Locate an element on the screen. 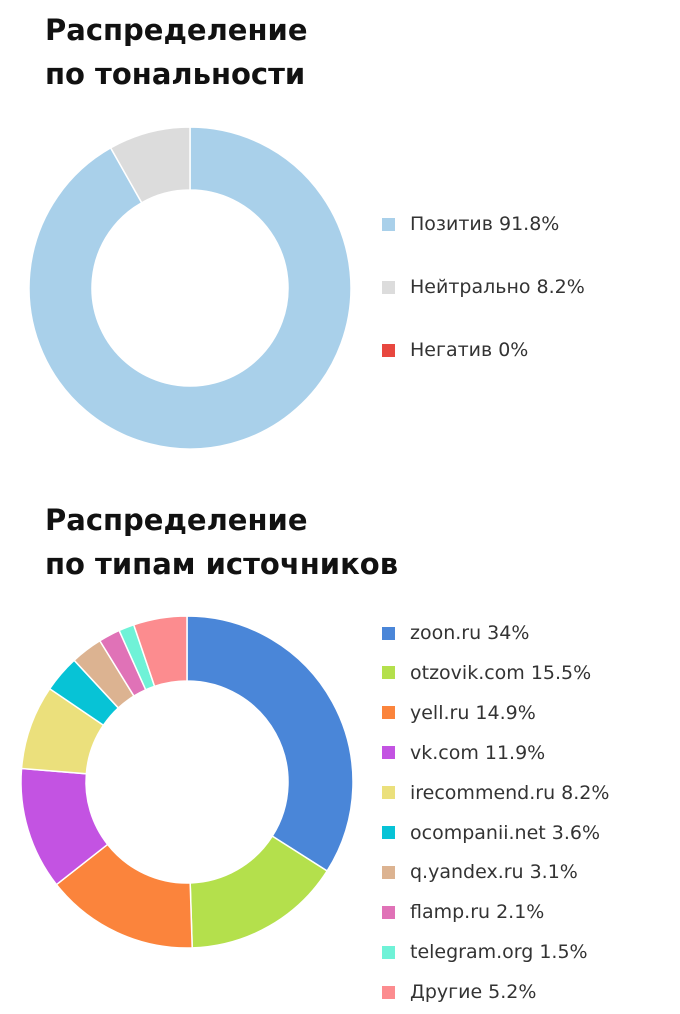 This screenshot has width=680, height=1014. sentiment-legend-label-1: Нейтрально is located at coordinates (470, 287).